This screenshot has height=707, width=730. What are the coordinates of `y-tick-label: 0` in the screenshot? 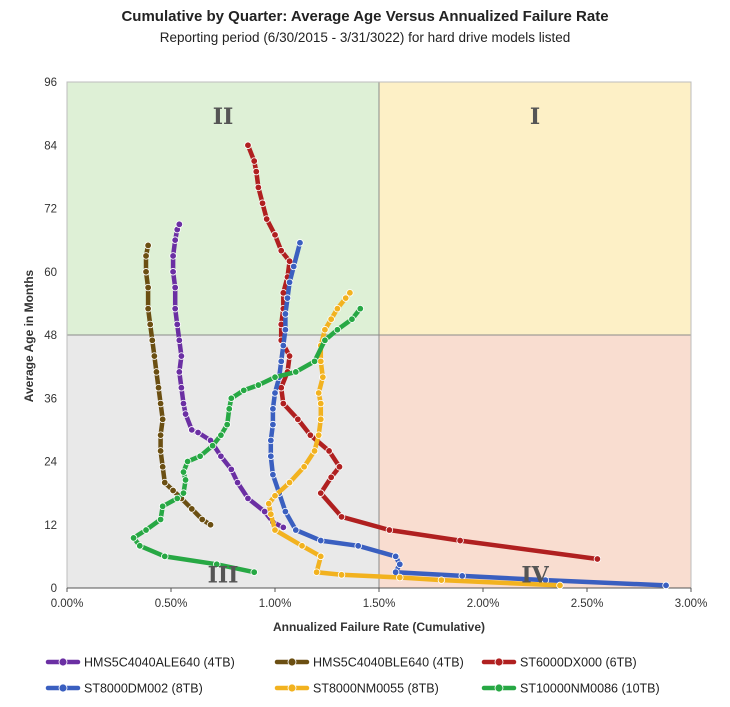 It's located at (54, 589).